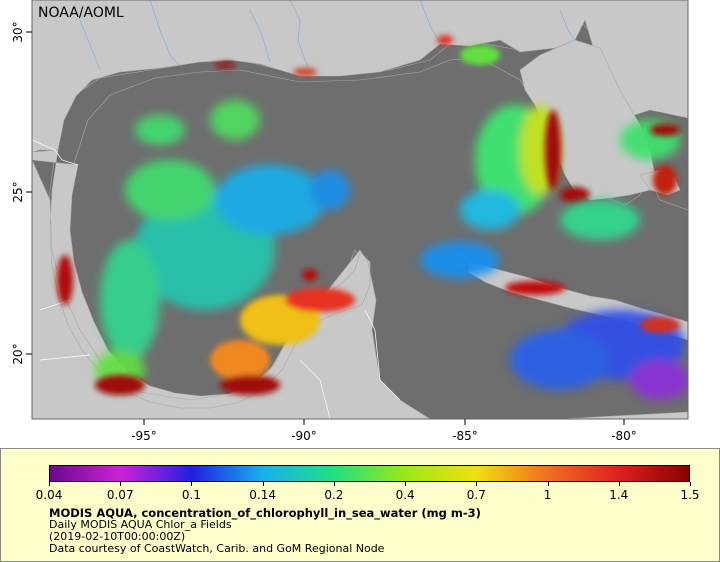  Describe the element at coordinates (476, 495) in the screenshot. I see `colorbar-tick-label: 0.7` at that location.